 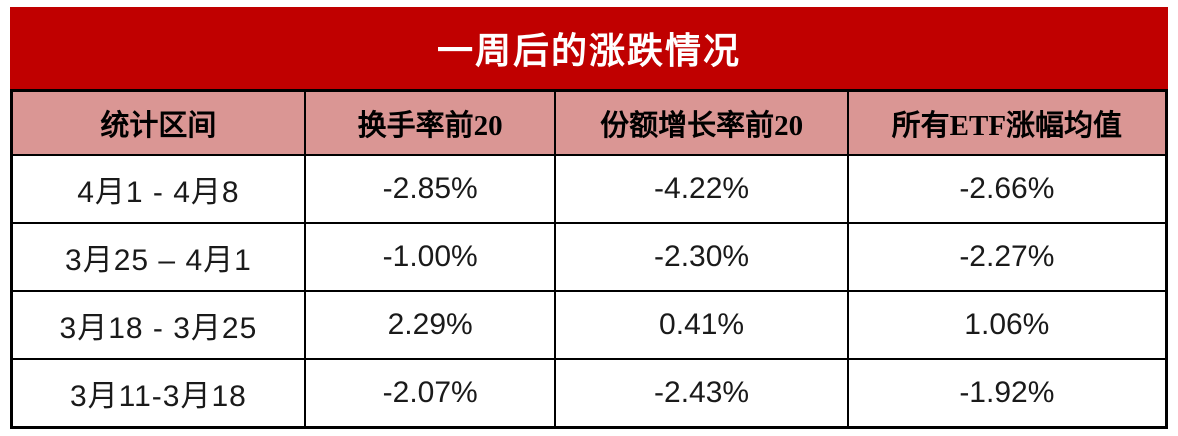 What do you see at coordinates (1007, 393) in the screenshot?
I see `cell-value: -1.92%` at bounding box center [1007, 393].